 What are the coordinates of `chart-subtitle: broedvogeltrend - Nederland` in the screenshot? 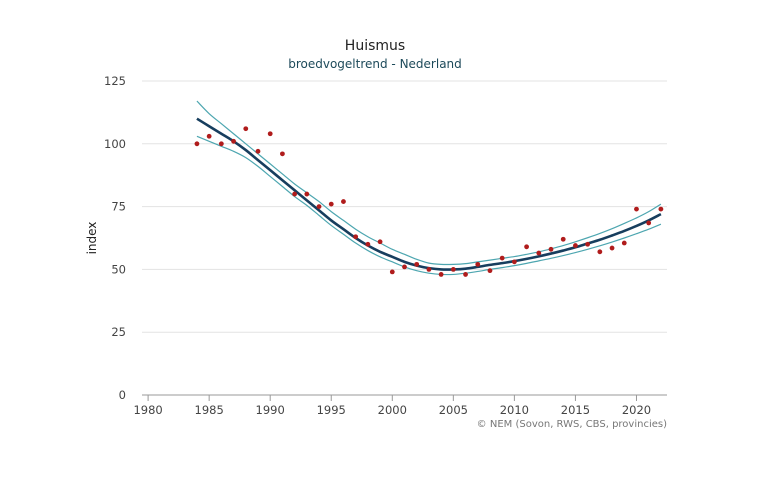 It's located at (375, 64).